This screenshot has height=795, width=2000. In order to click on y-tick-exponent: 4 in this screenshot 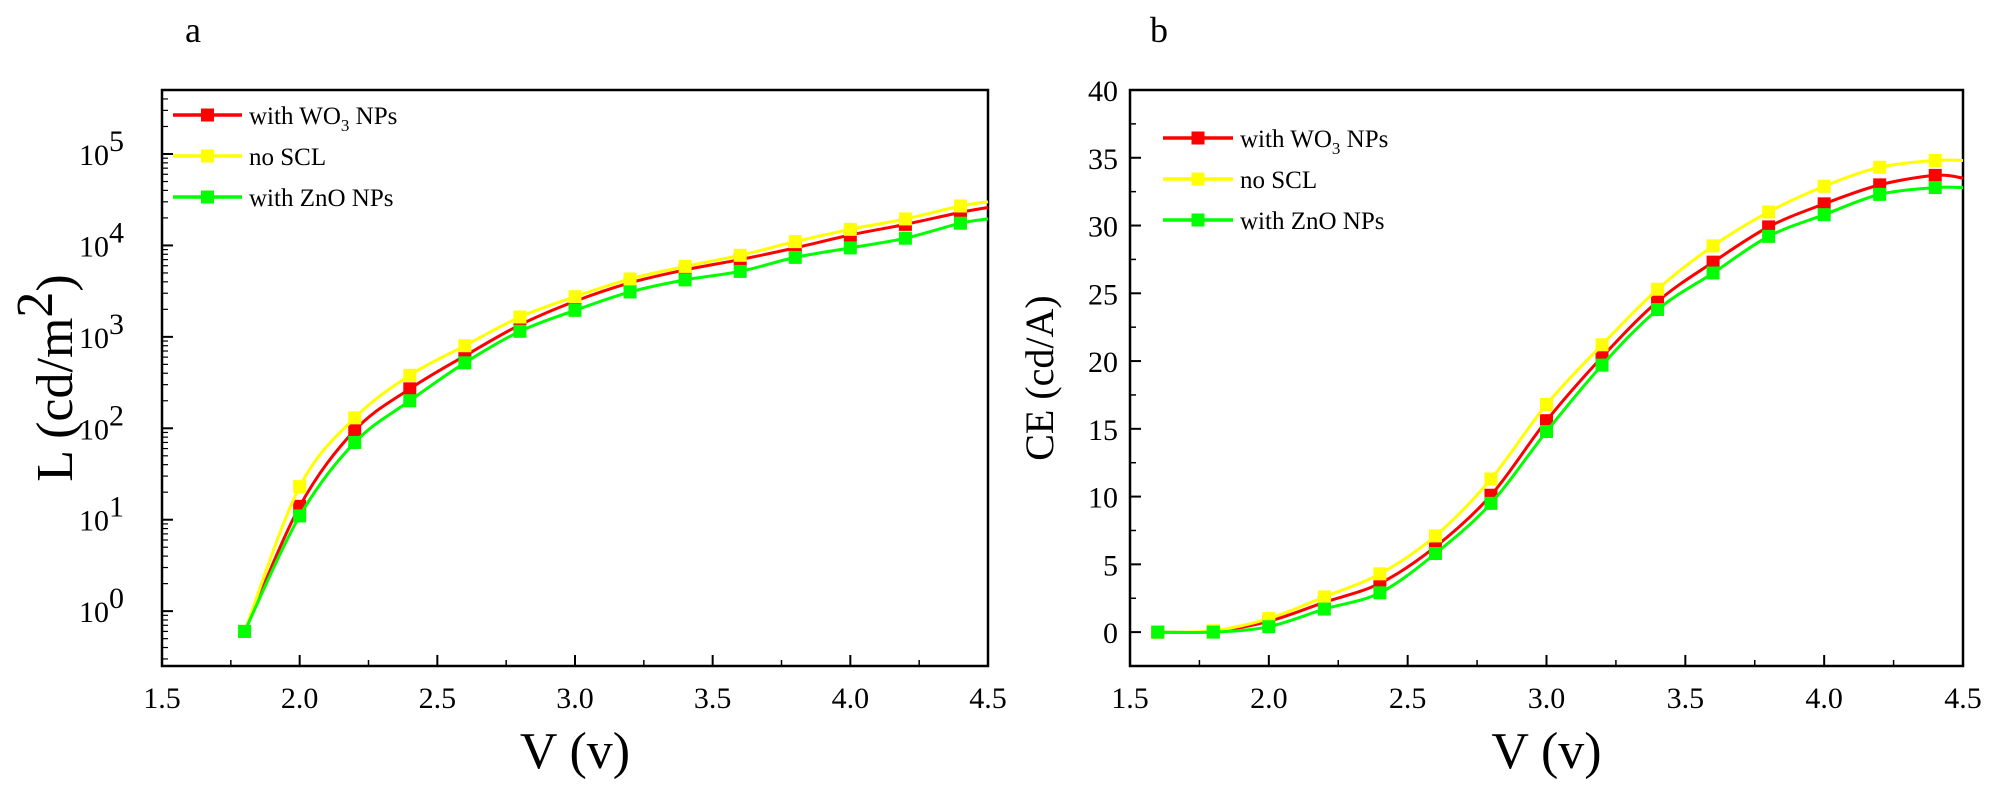, I will do `click(116, 232)`.